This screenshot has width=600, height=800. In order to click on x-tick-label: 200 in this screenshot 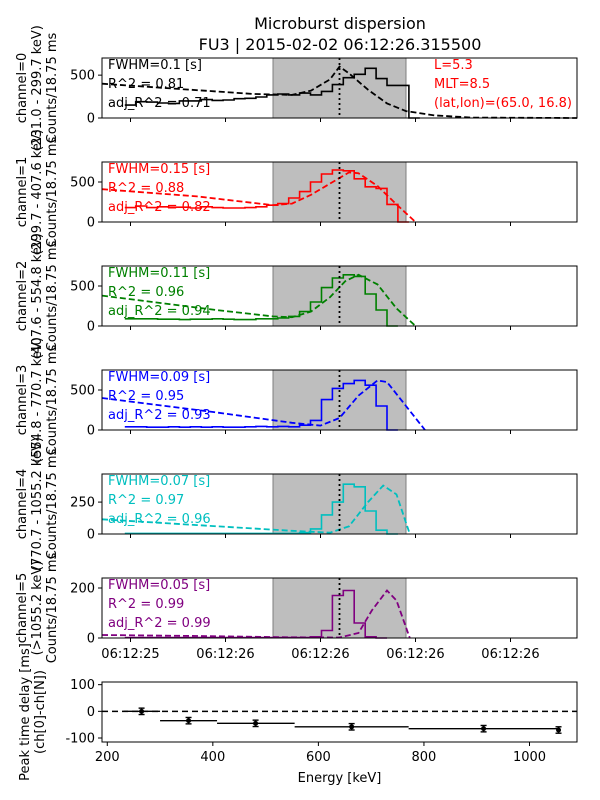, I will do `click(107, 757)`.